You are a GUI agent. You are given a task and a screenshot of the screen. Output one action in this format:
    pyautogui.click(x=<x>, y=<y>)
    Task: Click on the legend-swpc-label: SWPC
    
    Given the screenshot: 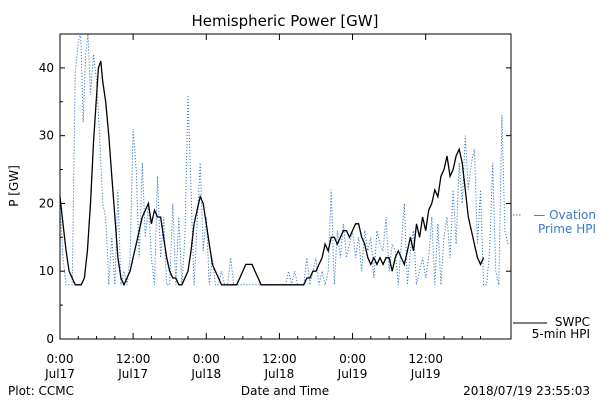 What is the action you would take?
    pyautogui.click(x=572, y=322)
    